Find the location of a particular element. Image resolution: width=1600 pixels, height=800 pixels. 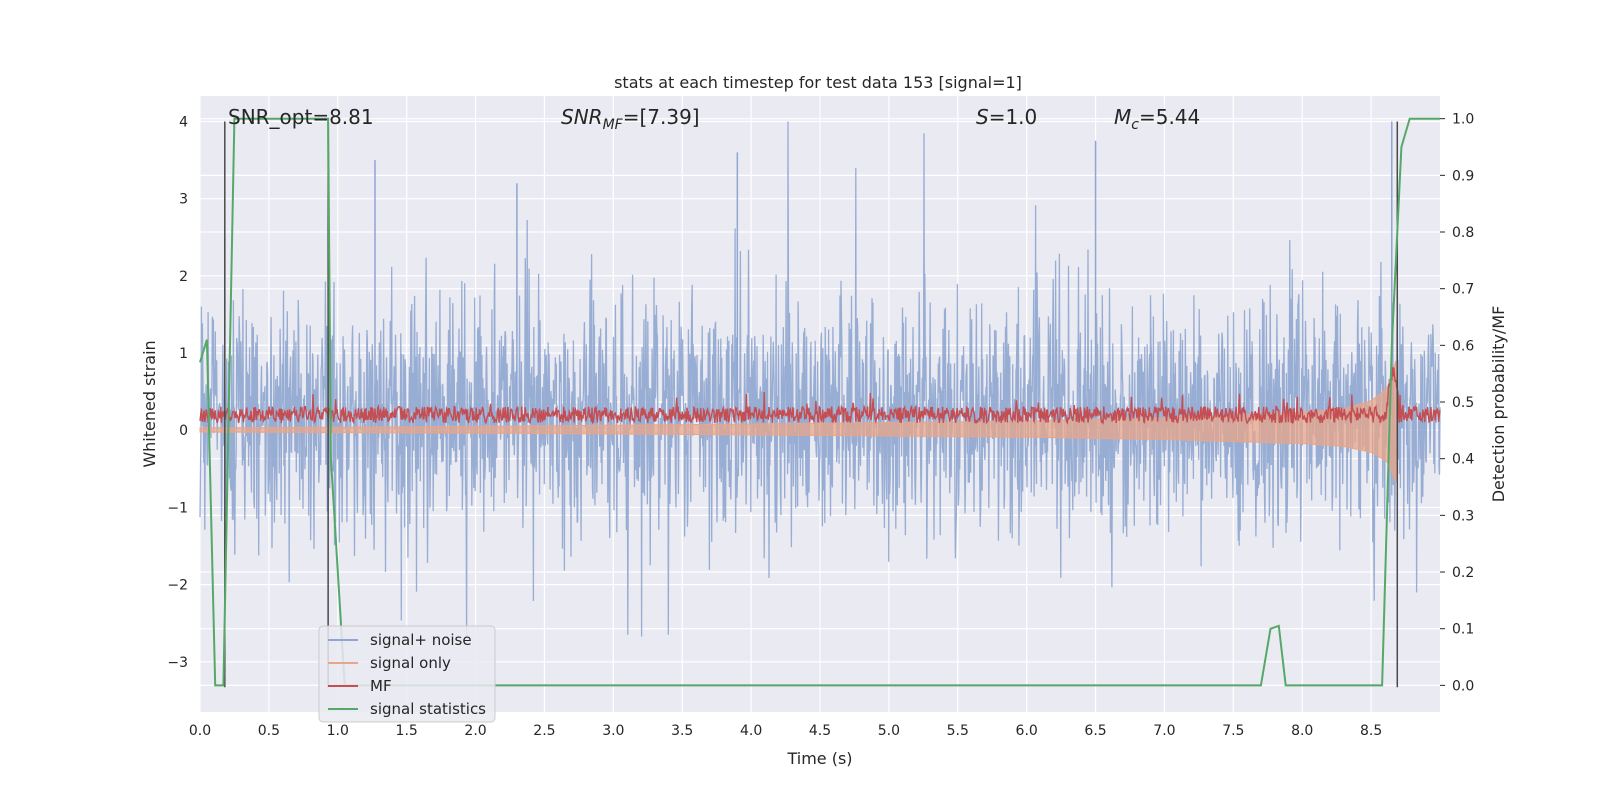

legend-box is located at coordinates (407, 674).